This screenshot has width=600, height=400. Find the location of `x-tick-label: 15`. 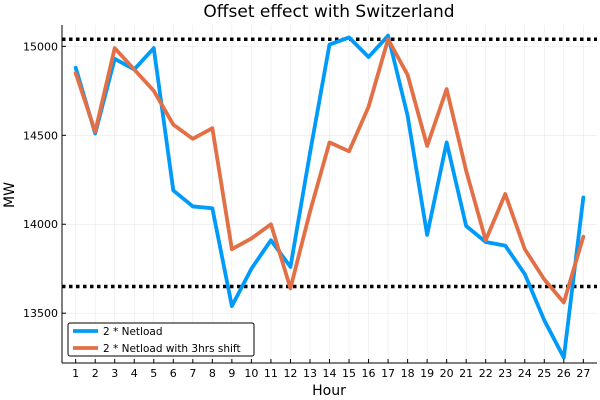

x-tick-label: 15 is located at coordinates (349, 373).